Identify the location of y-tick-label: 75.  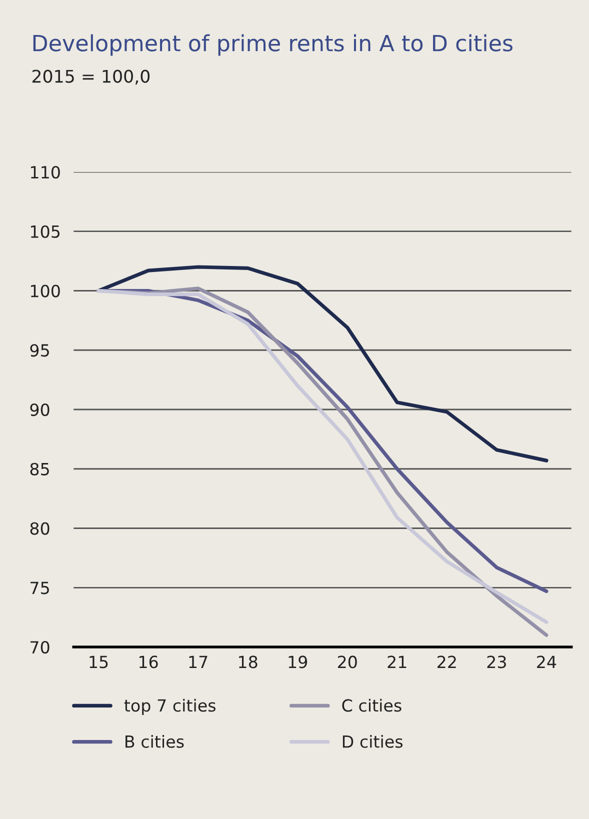
(39, 588).